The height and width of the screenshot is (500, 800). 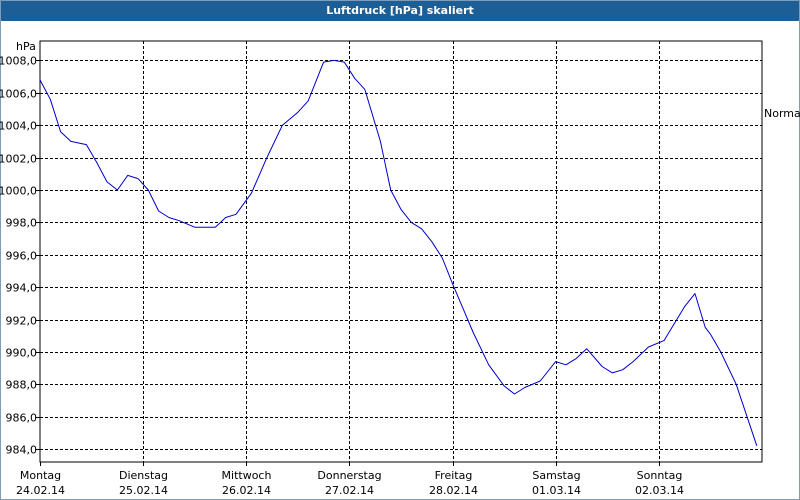 What do you see at coordinates (18, 159) in the screenshot?
I see `y-tick-label: 1002,0` at bounding box center [18, 159].